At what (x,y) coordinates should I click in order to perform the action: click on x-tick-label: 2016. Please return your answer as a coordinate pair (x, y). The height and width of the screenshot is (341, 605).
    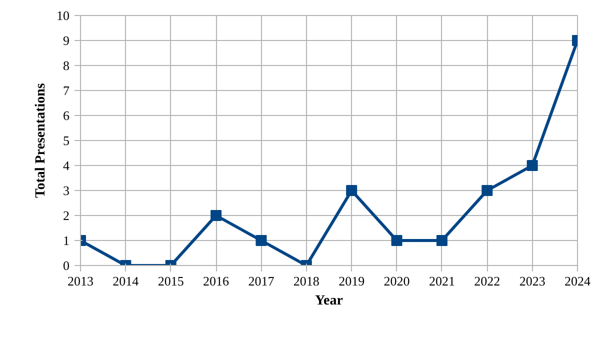
    Looking at the image, I should click on (216, 281).